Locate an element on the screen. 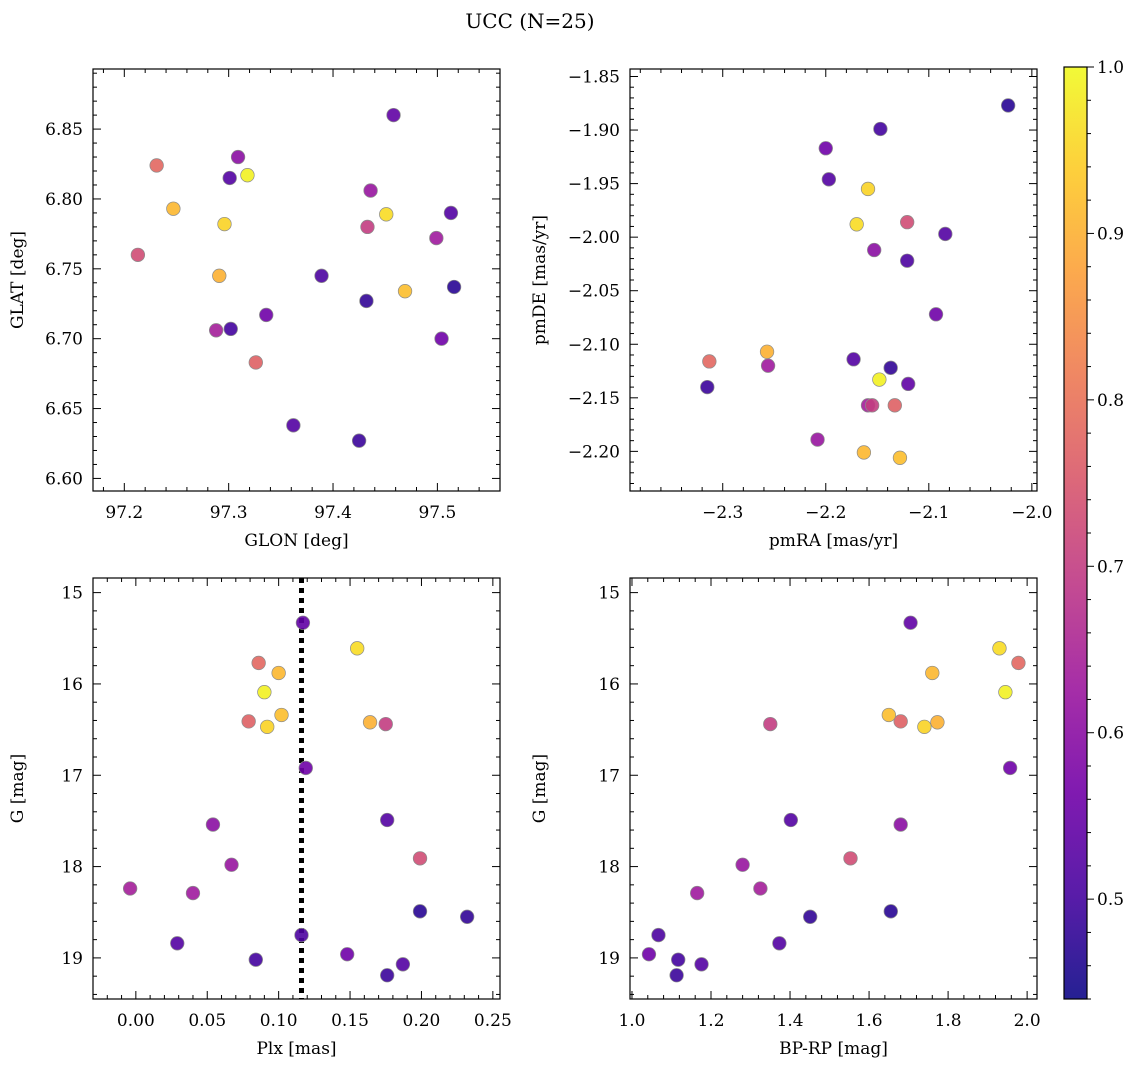  axes-frame is located at coordinates (833, 280).